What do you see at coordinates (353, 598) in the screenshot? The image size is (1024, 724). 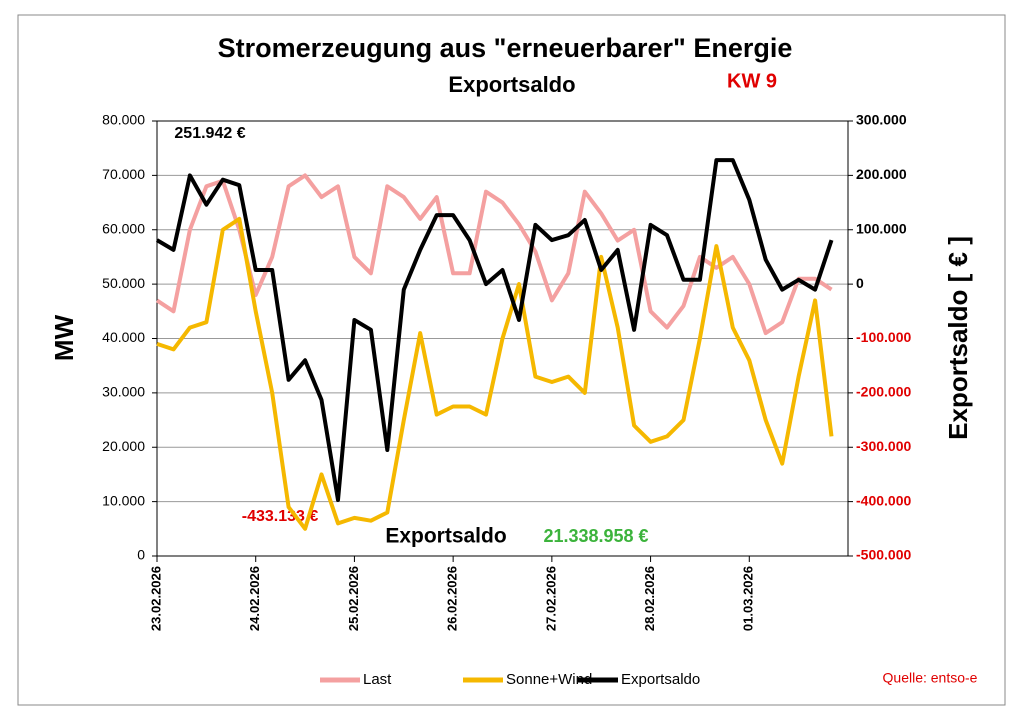 I see `x-tick-label: 25.02.2026` at bounding box center [353, 598].